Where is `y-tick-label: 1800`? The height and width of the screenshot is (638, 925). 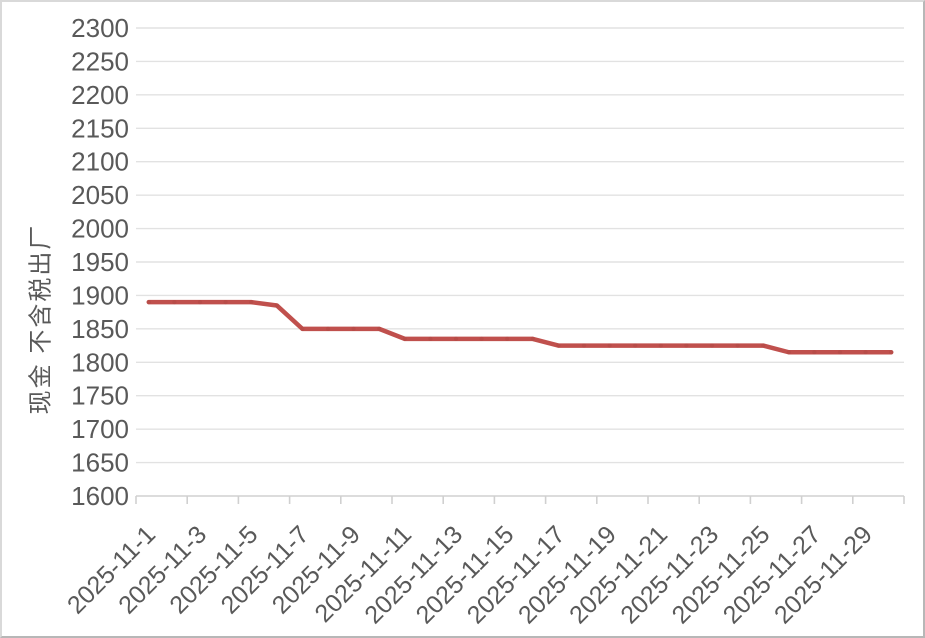 y-tick-label: 1800 is located at coordinates (100, 362).